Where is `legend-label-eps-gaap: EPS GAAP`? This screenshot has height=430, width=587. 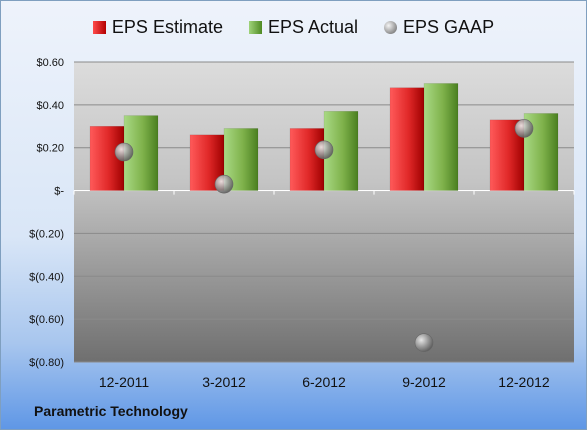 legend-label-eps-gaap: EPS GAAP is located at coordinates (449, 27).